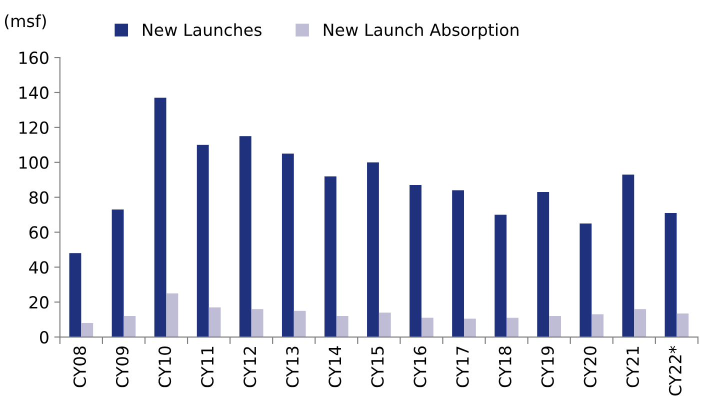  Describe the element at coordinates (79, 367) in the screenshot. I see `x-tick-label: CY08` at that location.